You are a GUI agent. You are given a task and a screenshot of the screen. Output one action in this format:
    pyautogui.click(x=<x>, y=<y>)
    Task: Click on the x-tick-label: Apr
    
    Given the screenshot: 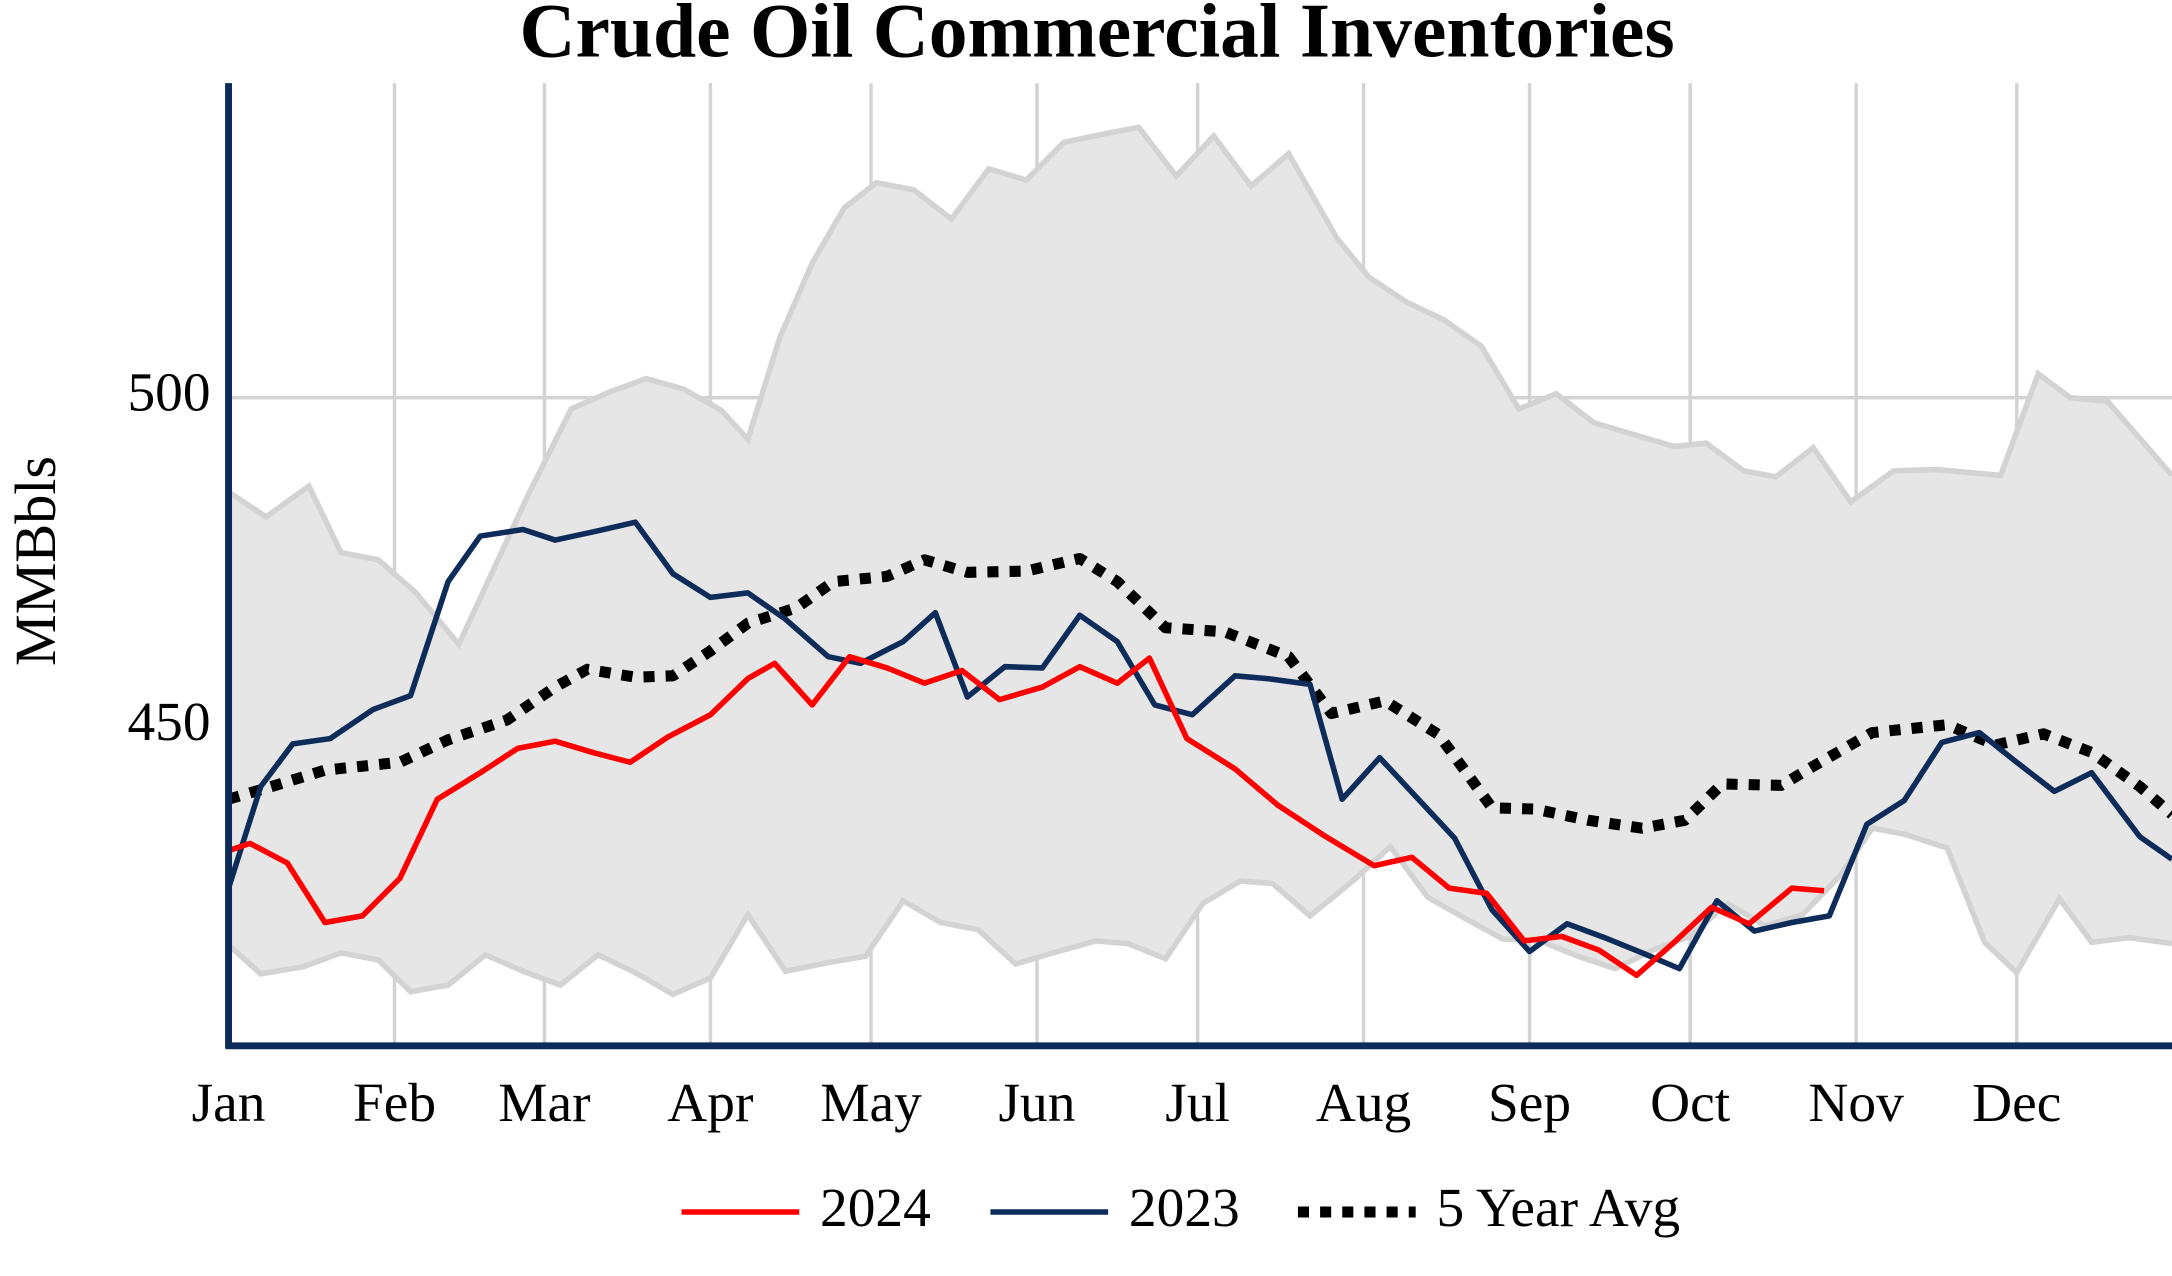 What is the action you would take?
    pyautogui.click(x=710, y=1102)
    